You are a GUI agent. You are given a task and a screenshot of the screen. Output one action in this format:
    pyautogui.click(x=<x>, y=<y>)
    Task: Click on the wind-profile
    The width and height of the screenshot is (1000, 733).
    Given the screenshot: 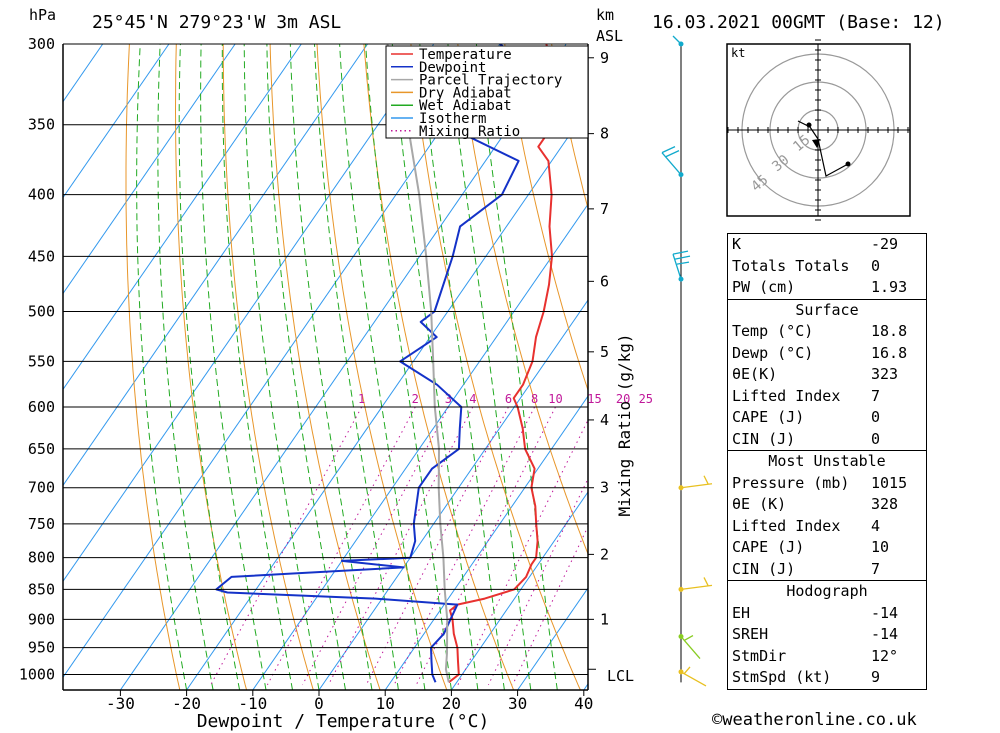 What is the action you would take?
    pyautogui.click(x=687, y=361)
    